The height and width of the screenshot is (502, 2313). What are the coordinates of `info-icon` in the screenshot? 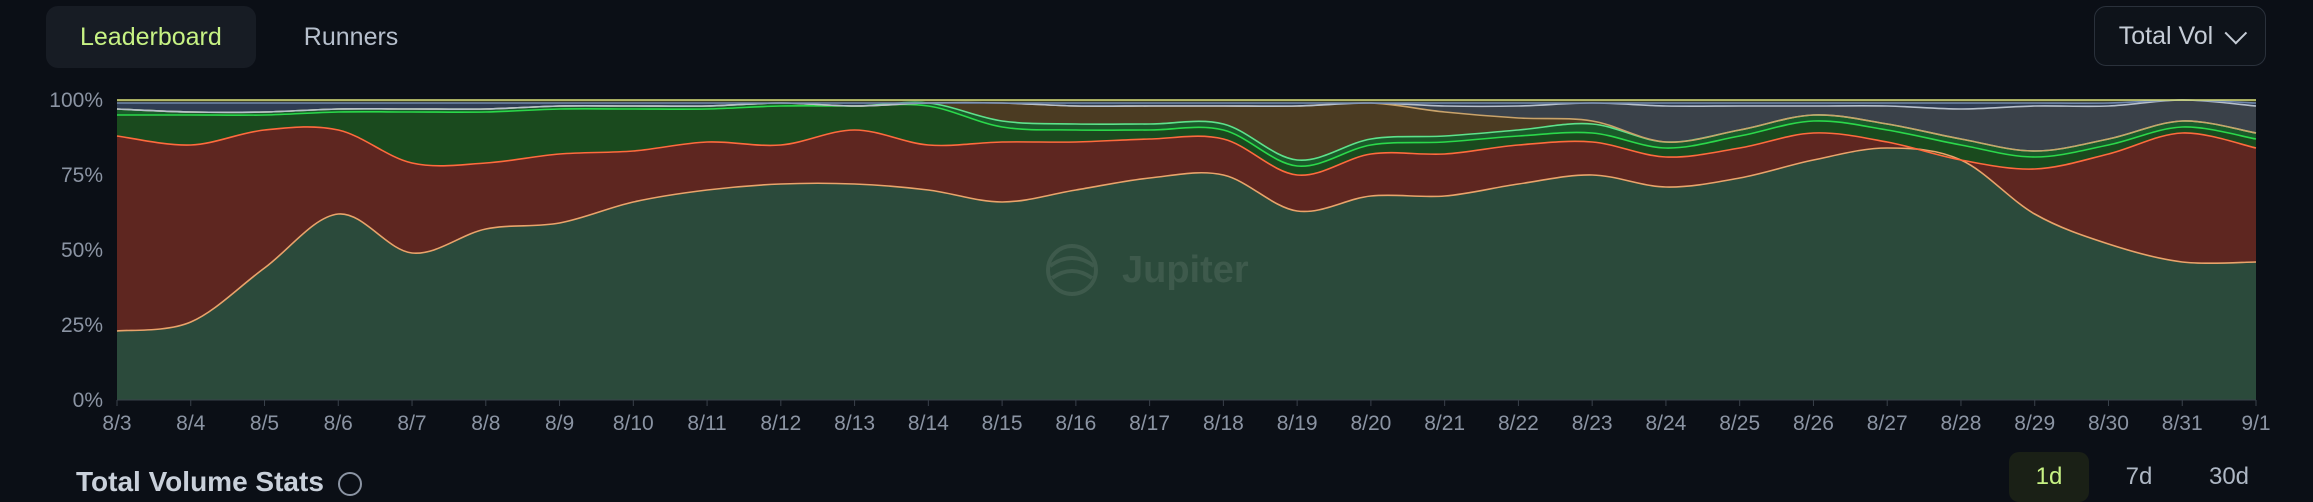 It's located at (350, 484).